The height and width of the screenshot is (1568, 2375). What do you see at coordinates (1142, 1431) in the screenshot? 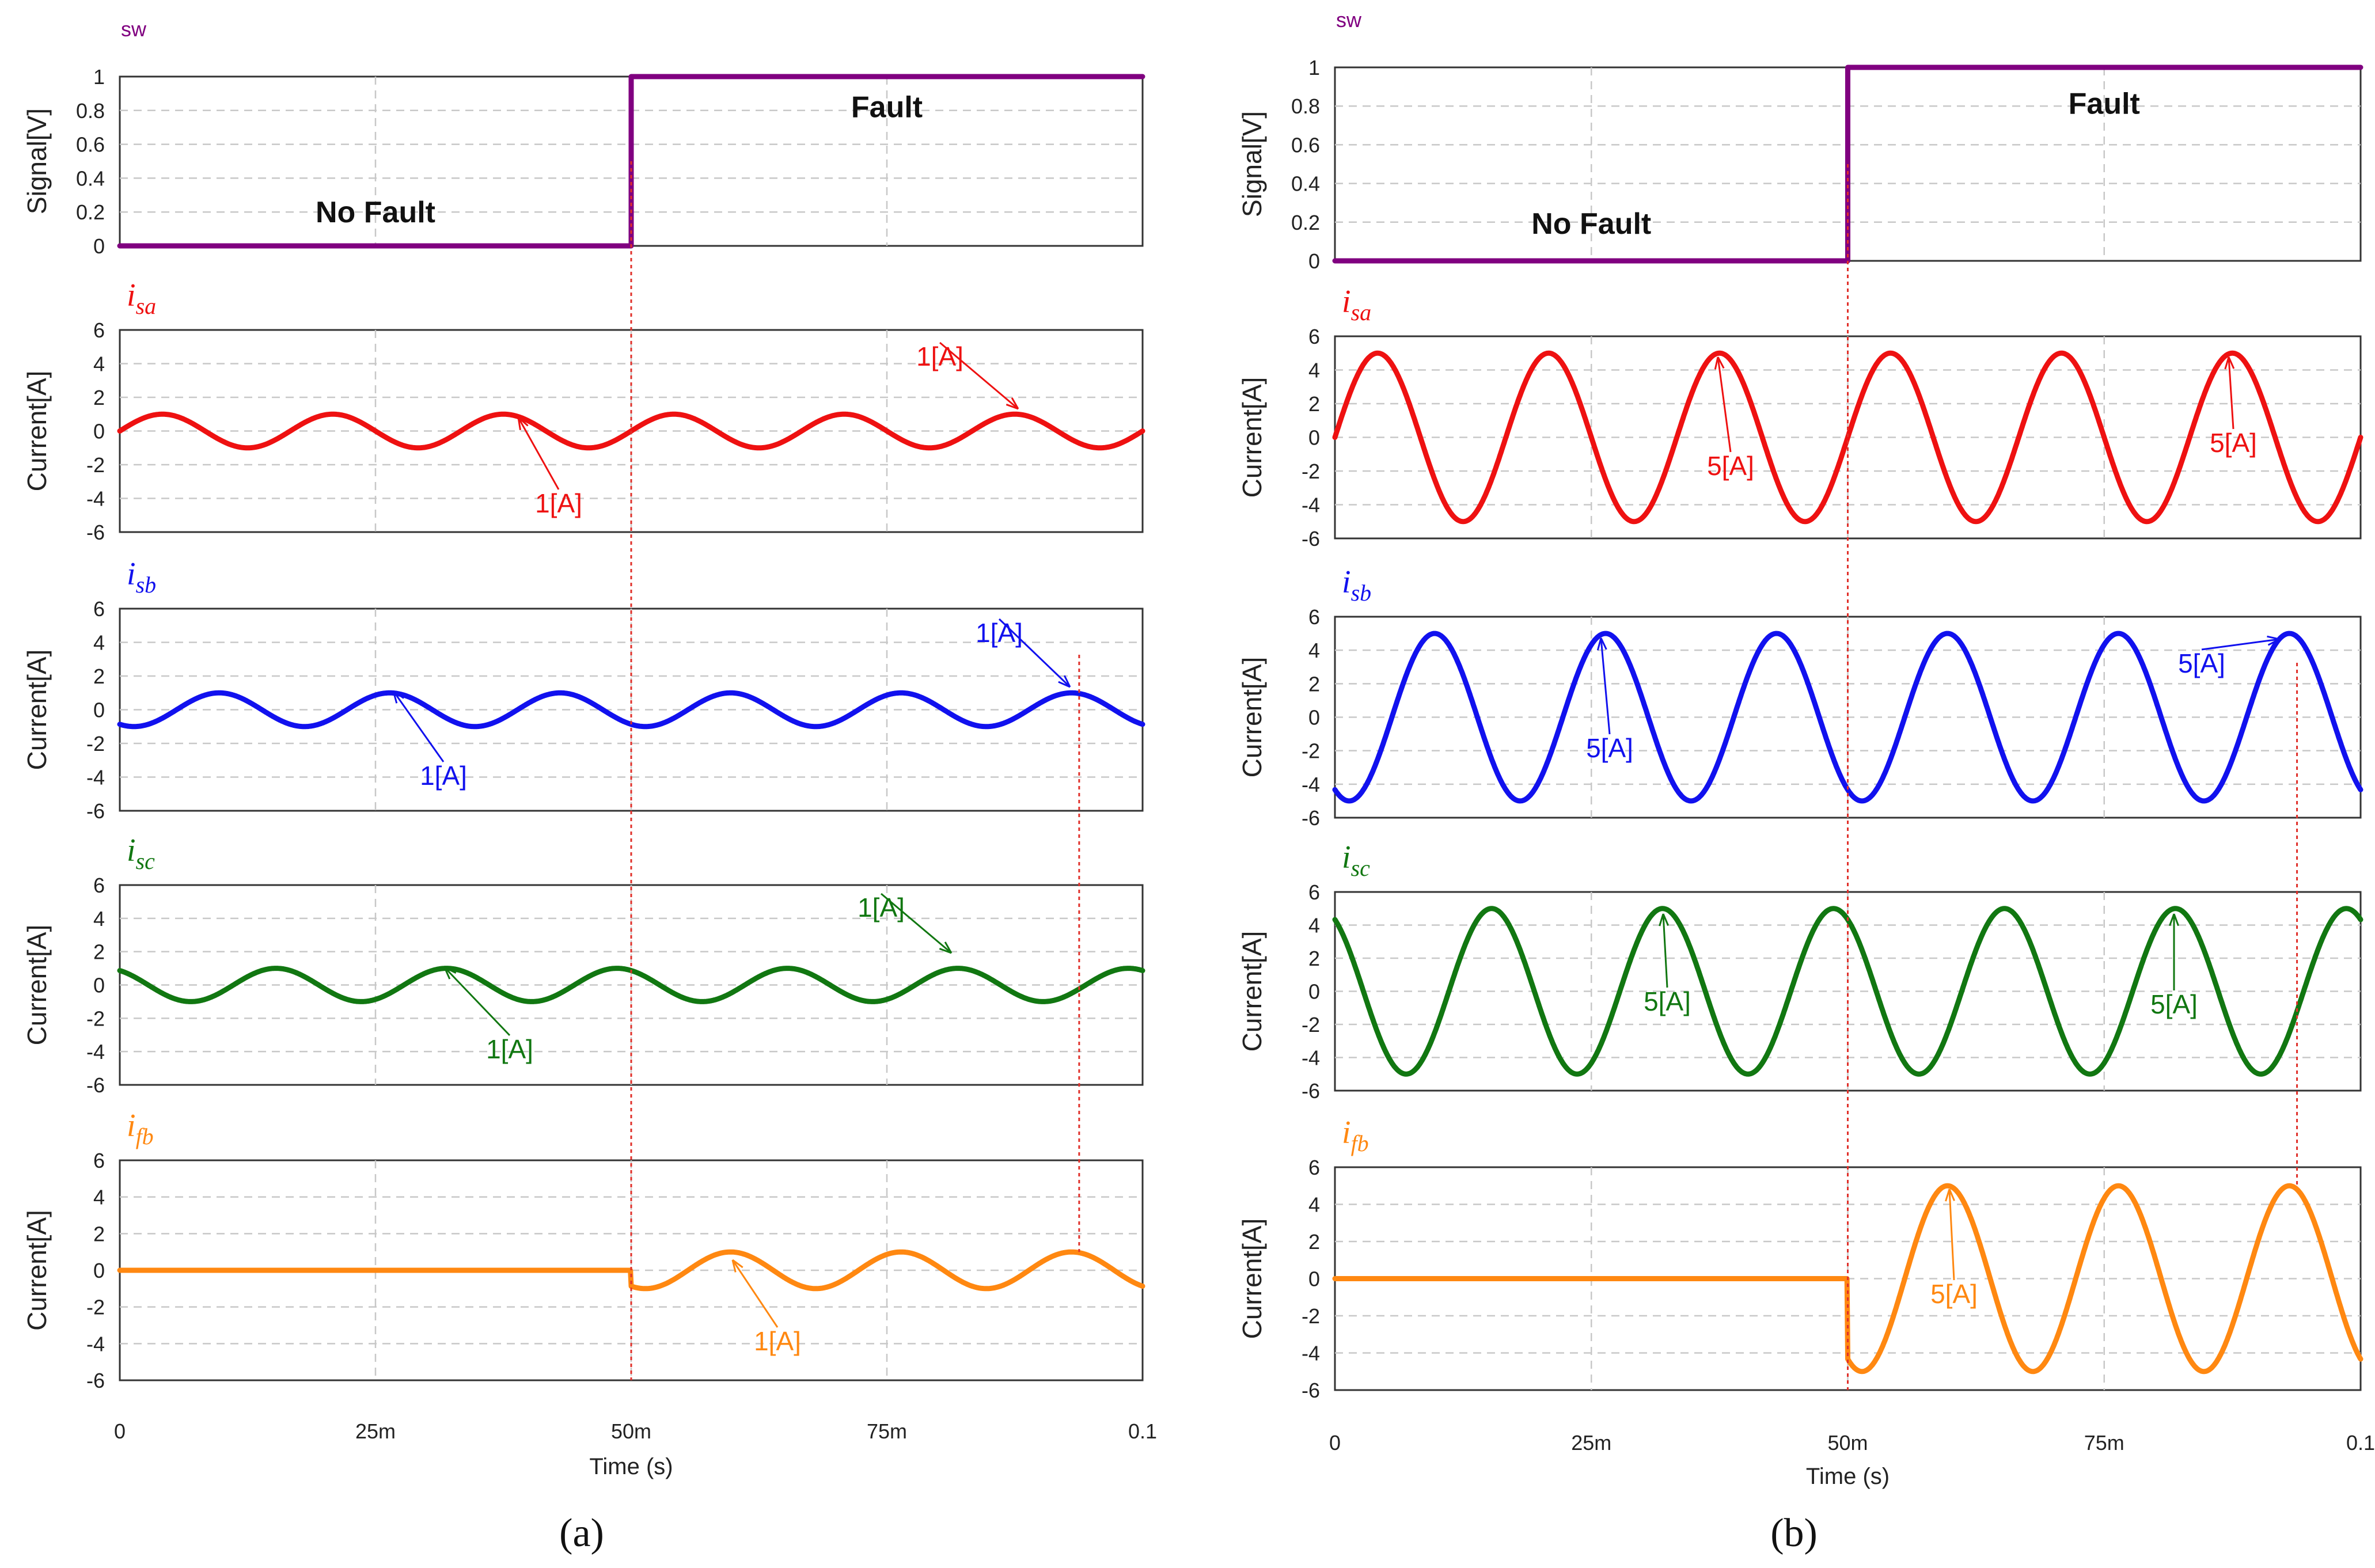
I see `x-tick-label: 0.1` at bounding box center [1142, 1431].